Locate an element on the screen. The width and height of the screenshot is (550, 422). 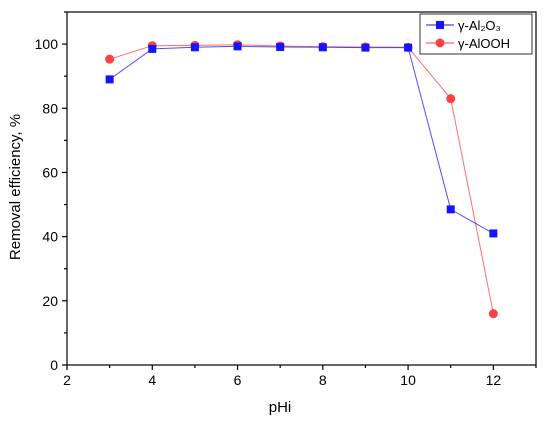
x-axis-title: pHi is located at coordinates (280, 407).